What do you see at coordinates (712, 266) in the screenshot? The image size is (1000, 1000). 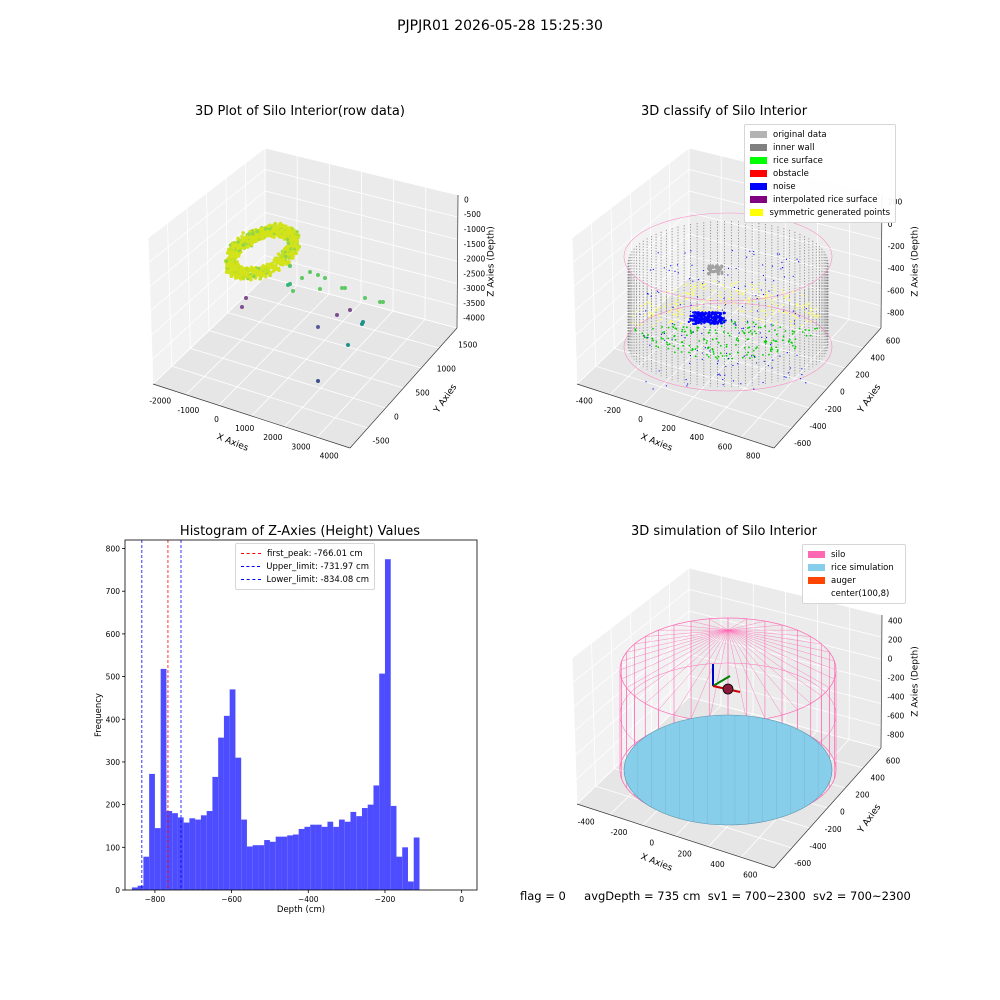 I see `original-point` at bounding box center [712, 266].